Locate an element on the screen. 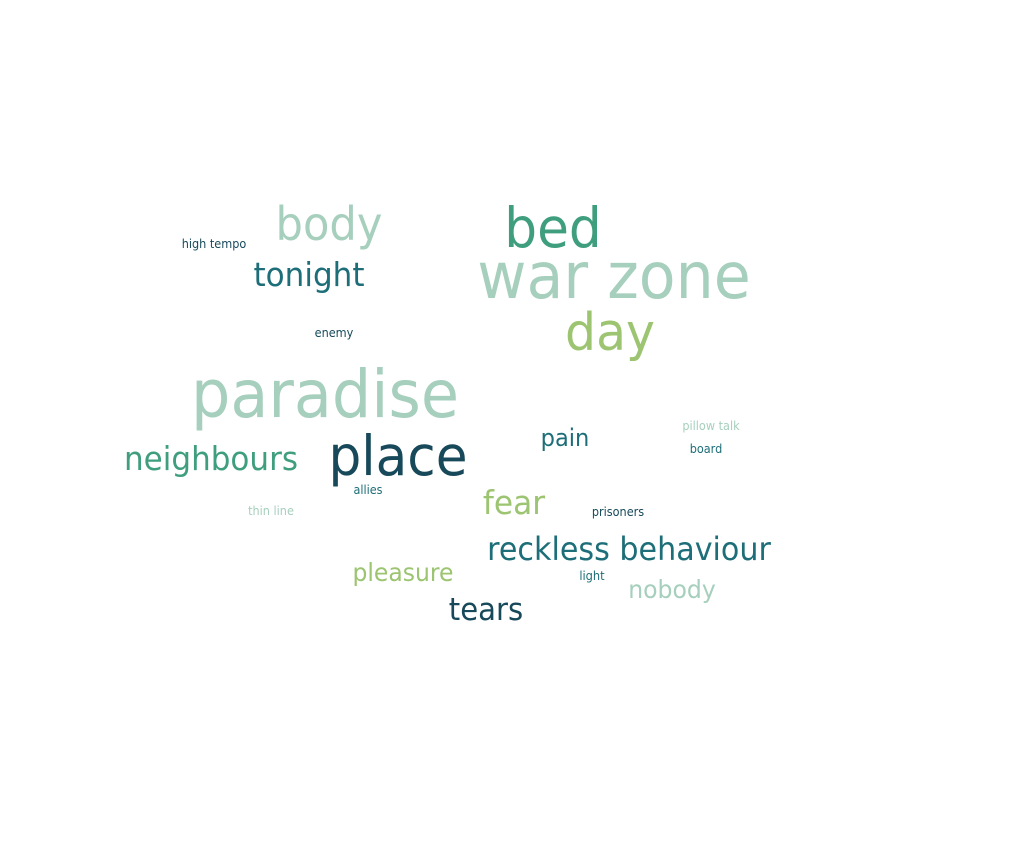 This screenshot has height=845, width=1012. word-fear: fear is located at coordinates (514, 502).